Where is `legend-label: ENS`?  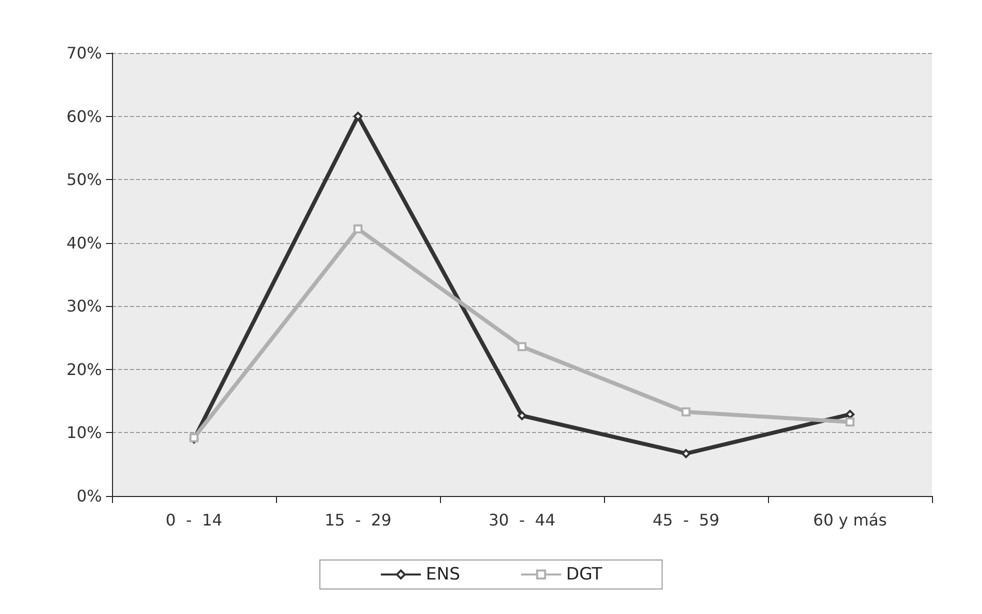 legend-label: ENS is located at coordinates (443, 574).